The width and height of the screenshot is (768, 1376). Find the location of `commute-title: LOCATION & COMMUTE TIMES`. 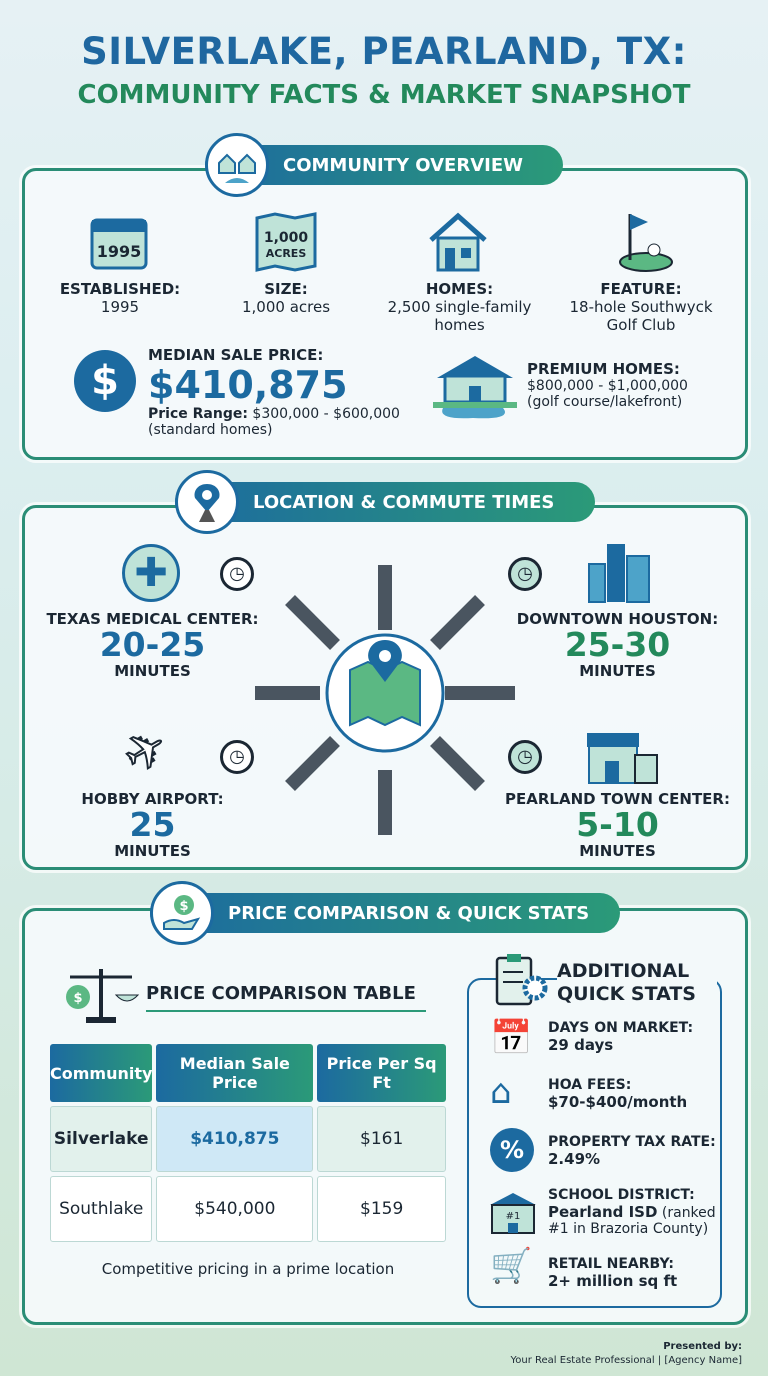

commute-title: LOCATION & COMMUTE TIMES is located at coordinates (404, 502).